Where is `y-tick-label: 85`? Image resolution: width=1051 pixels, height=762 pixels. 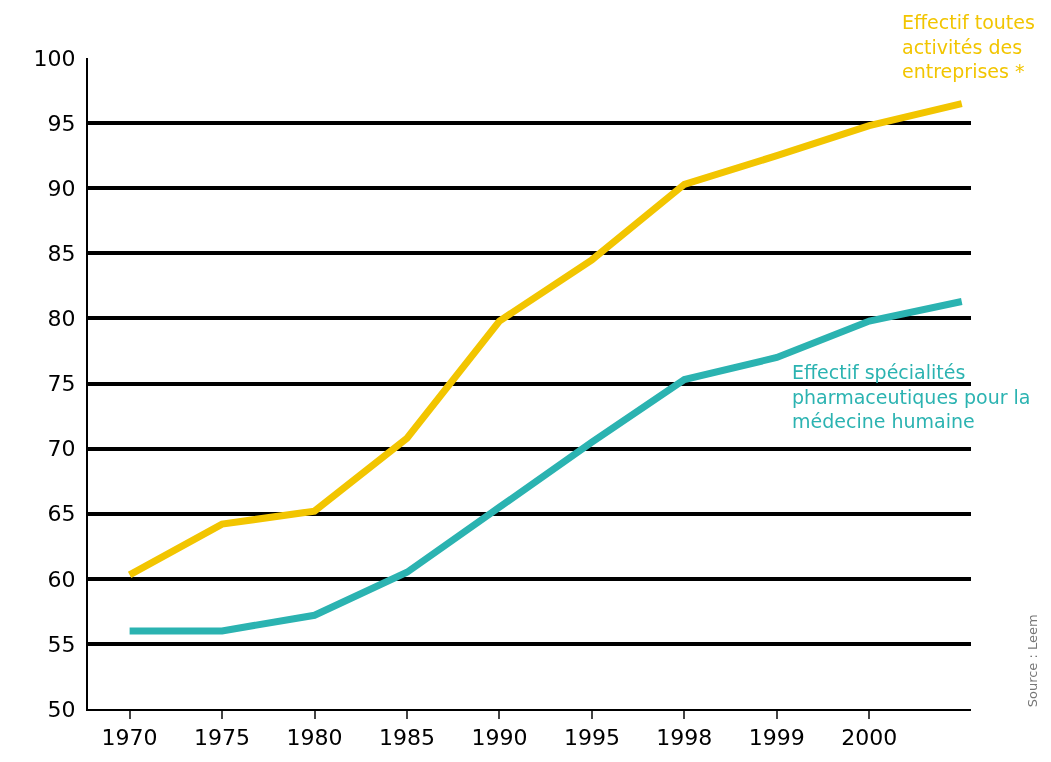
y-tick-label: 85 is located at coordinates (61, 253).